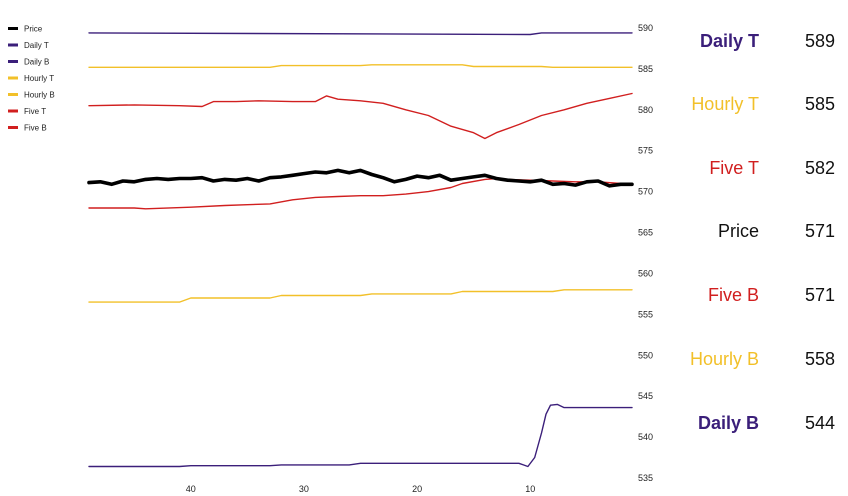 This screenshot has width=848, height=496. I want to click on legend-swatch-five-t, so click(13, 111).